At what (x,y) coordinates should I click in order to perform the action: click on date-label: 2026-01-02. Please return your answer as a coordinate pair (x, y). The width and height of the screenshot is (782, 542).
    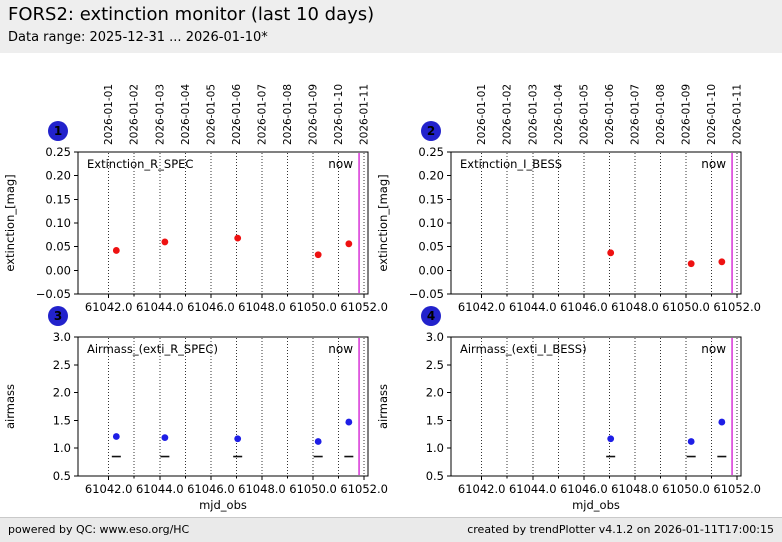
    Looking at the image, I should click on (508, 114).